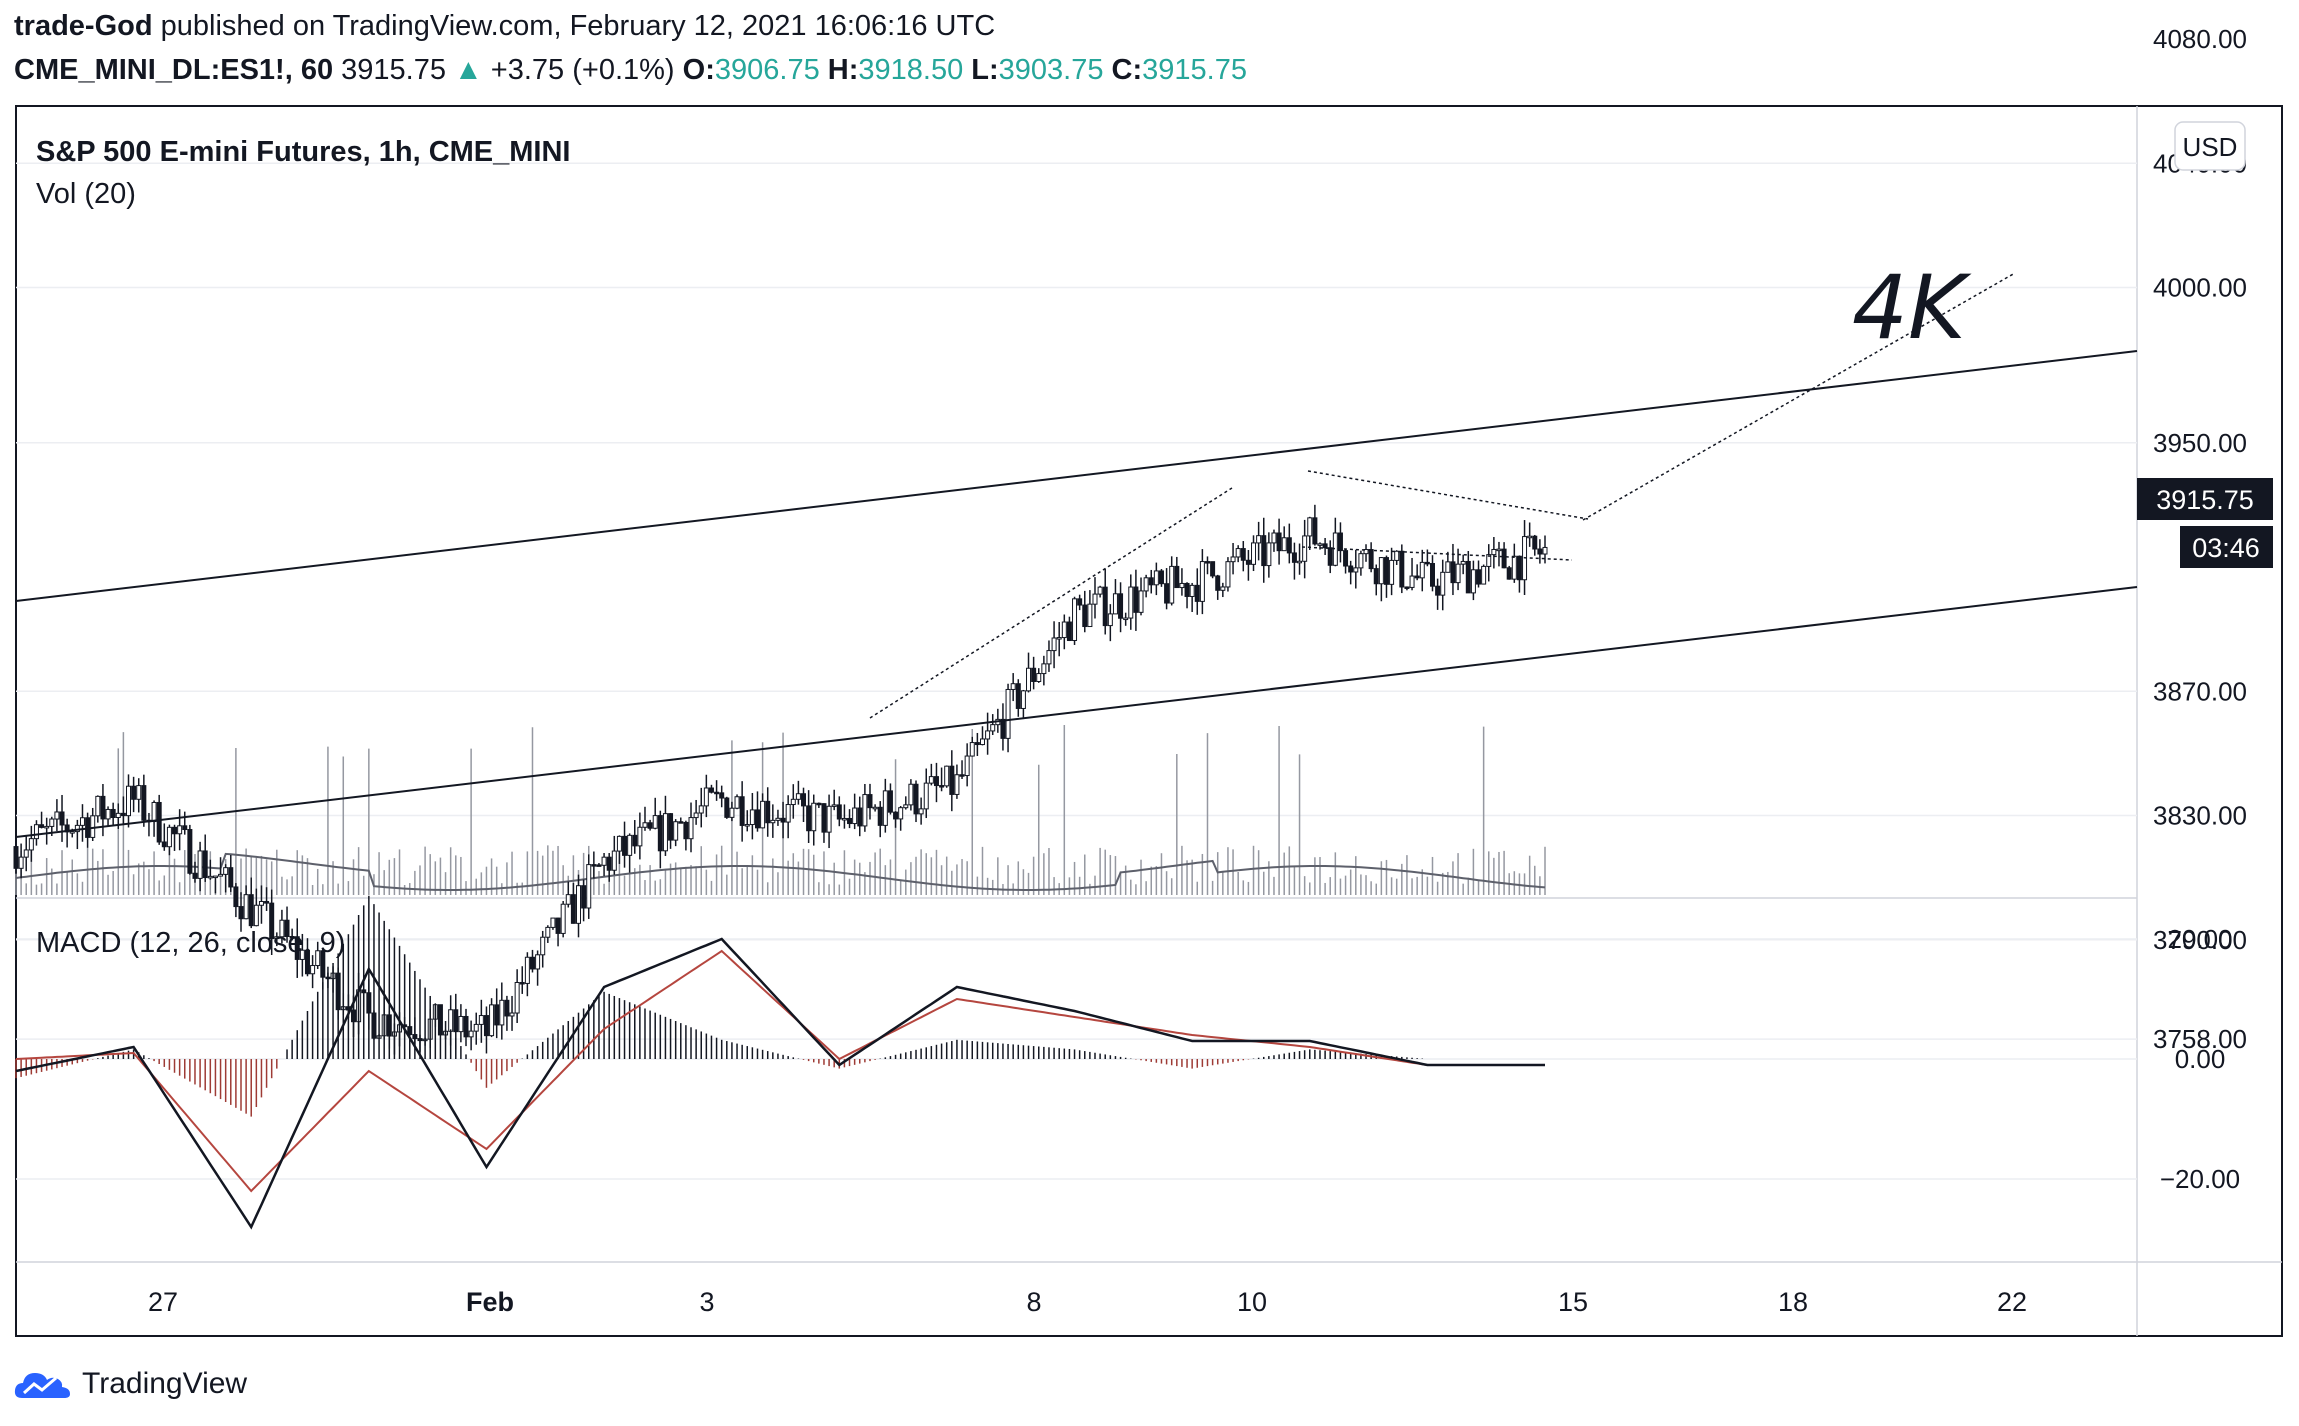 This screenshot has height=1426, width=2299. Describe the element at coordinates (1448, 495) in the screenshot. I see `pennant-upper-line` at that location.